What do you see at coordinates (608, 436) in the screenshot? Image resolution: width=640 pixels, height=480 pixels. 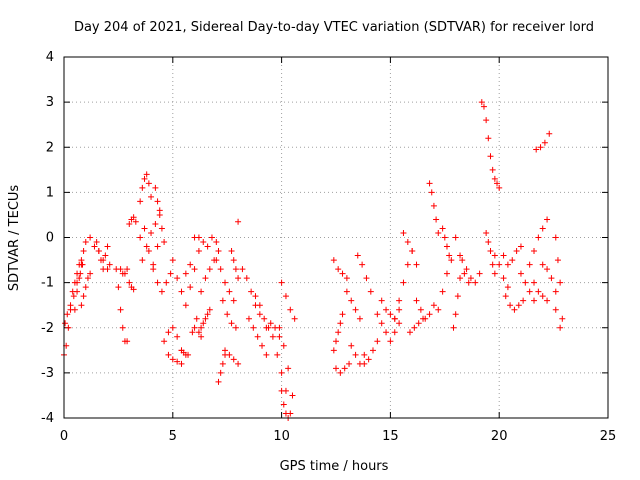 I see `x-tick-label: 25` at bounding box center [608, 436].